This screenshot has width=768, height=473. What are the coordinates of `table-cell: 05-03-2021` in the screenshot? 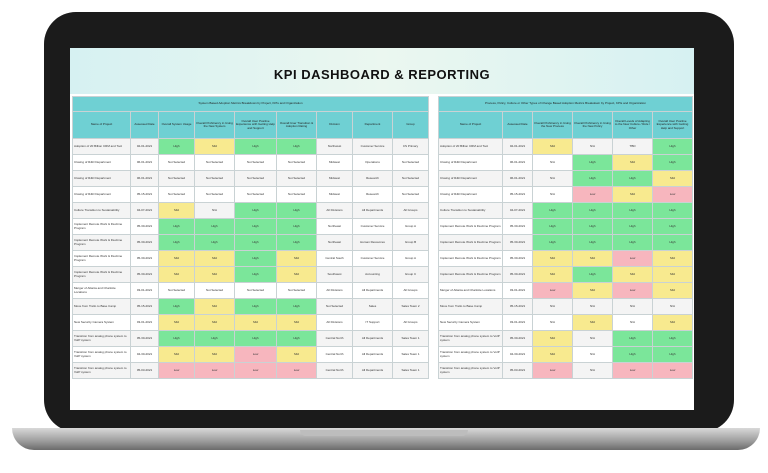 It's located at (517, 370).